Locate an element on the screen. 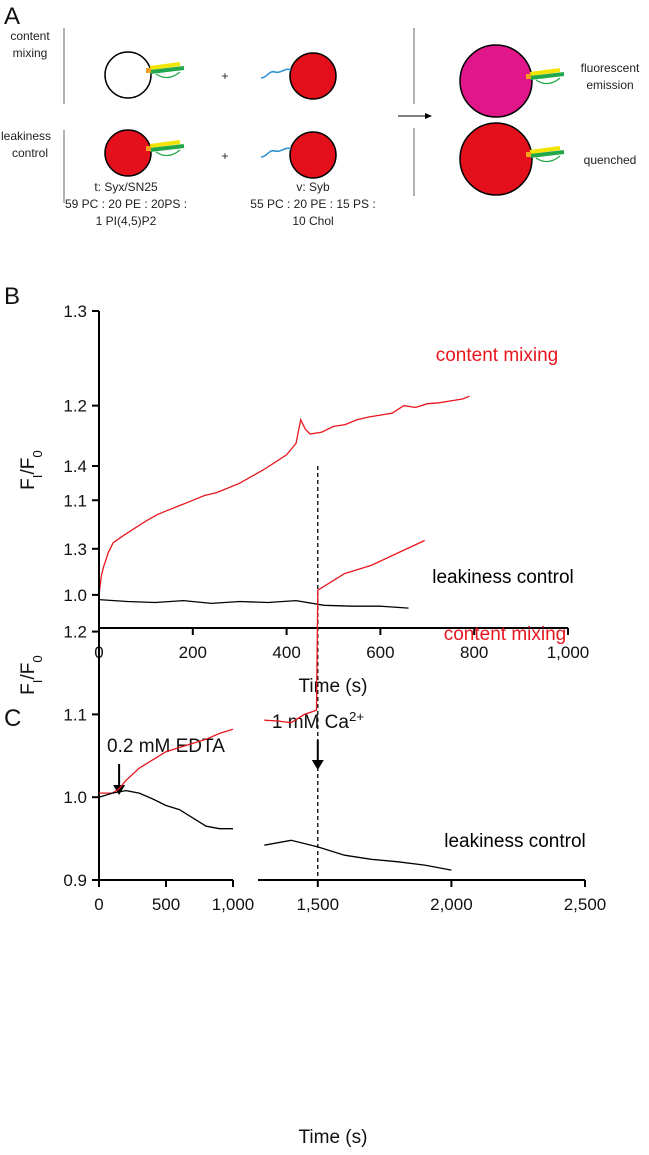  event-label: 1 mM Ca2+ is located at coordinates (318, 721).